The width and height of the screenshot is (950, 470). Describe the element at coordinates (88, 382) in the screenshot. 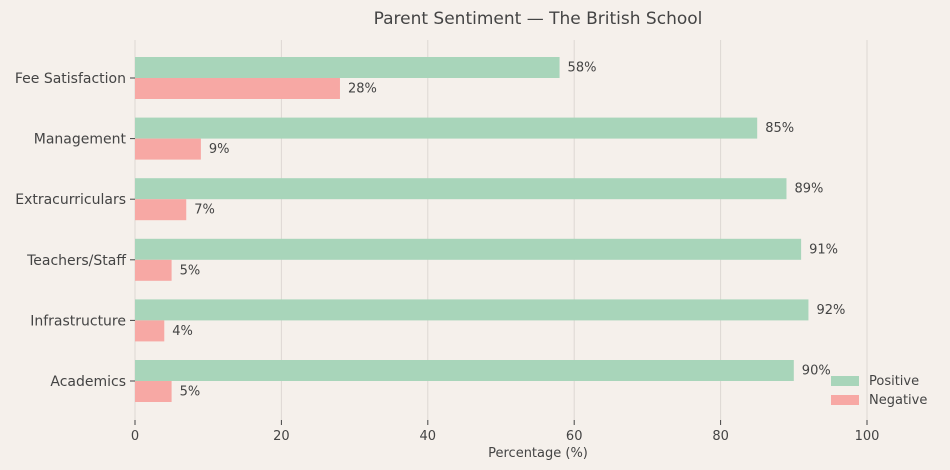

I see `y-tick-label: Academics` at that location.